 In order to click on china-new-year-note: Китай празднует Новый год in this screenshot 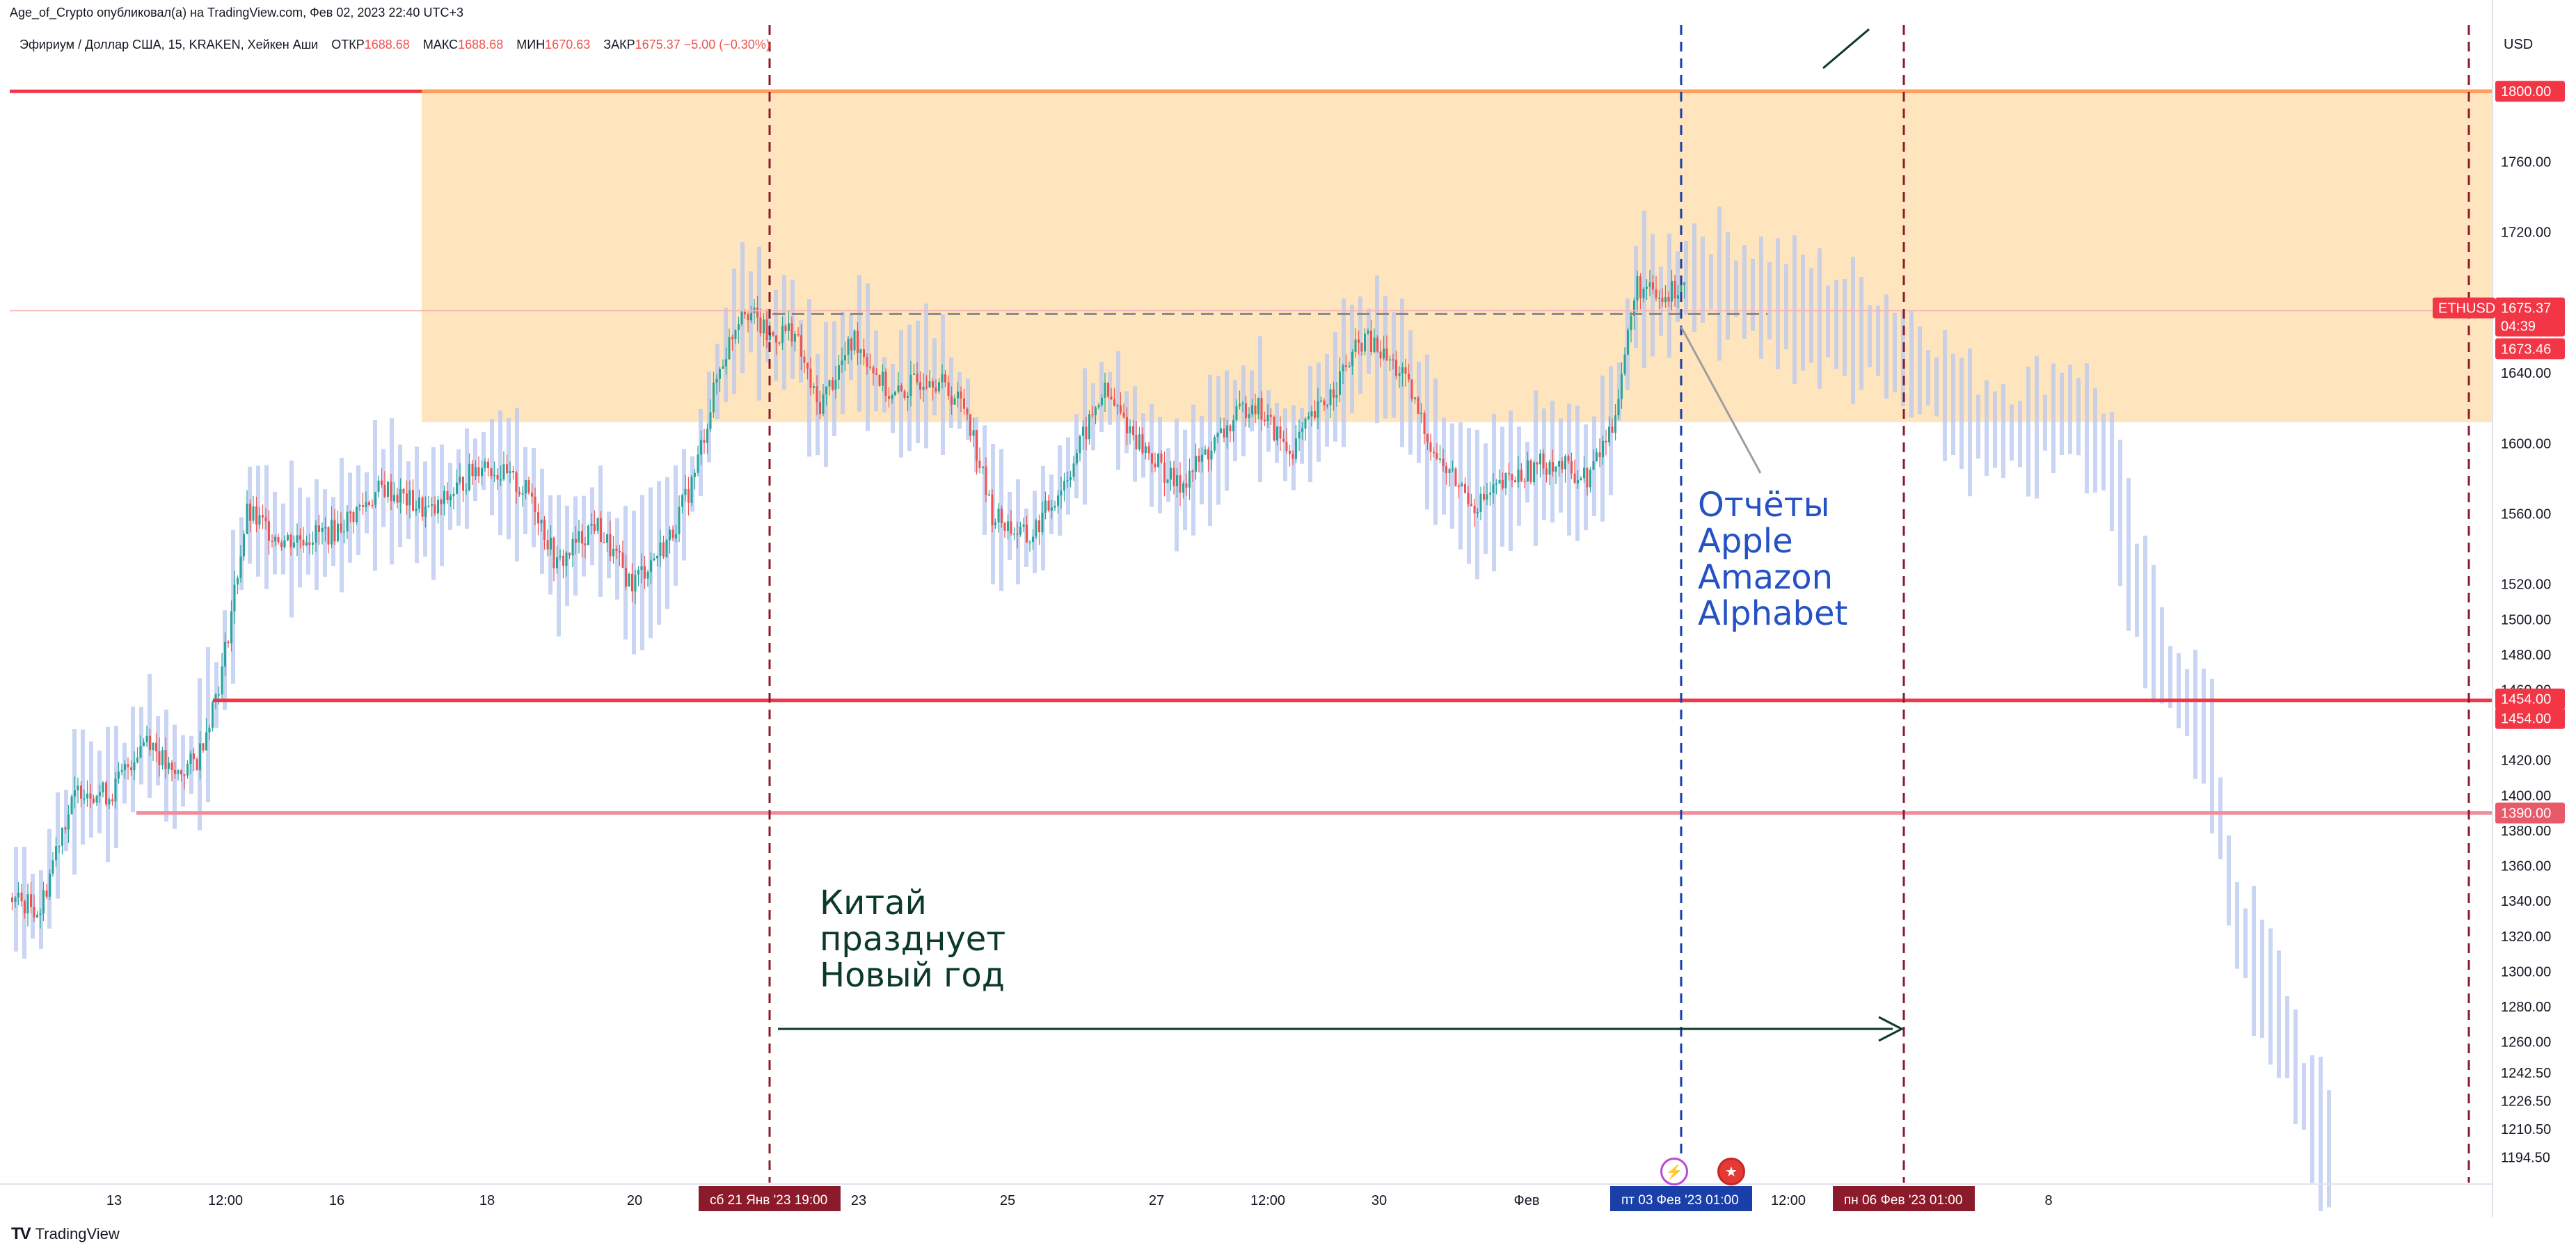, I will do `click(912, 939)`.